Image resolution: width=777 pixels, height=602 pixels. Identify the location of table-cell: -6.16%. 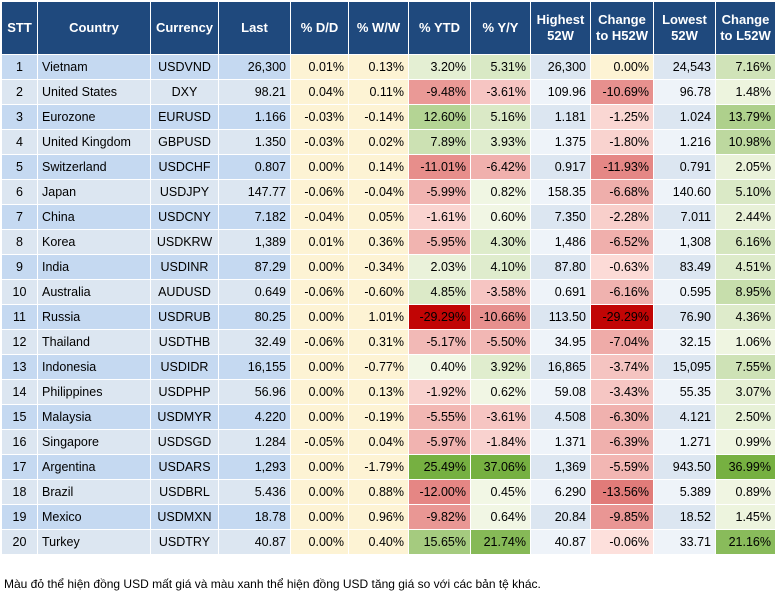
(622, 292).